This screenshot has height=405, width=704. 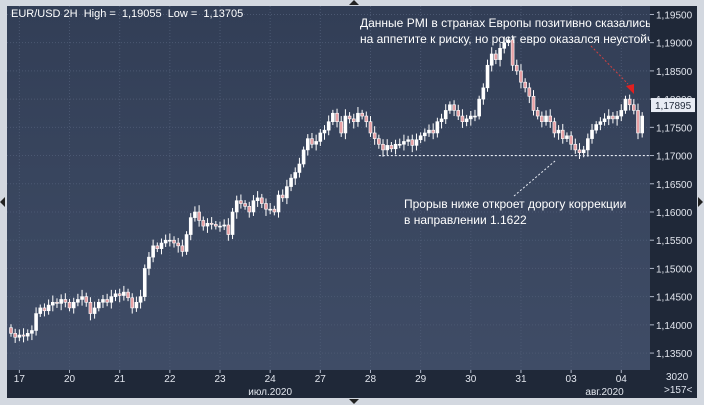 I want to click on high-value: 1,19055, so click(x=141, y=14).